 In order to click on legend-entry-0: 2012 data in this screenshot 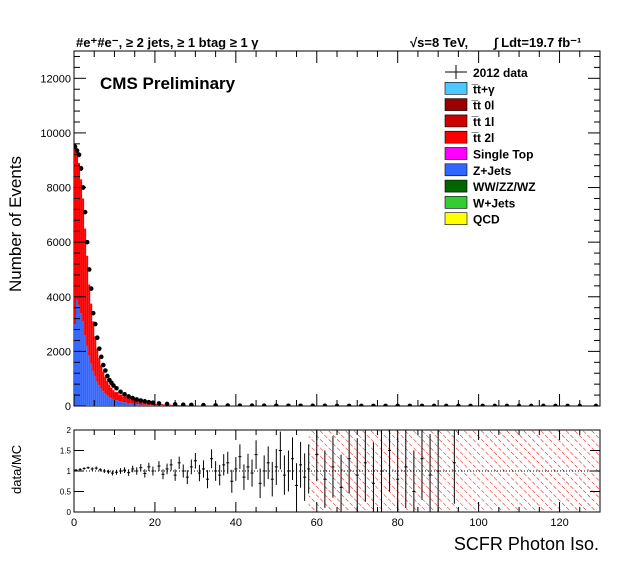, I will do `click(500, 73)`.